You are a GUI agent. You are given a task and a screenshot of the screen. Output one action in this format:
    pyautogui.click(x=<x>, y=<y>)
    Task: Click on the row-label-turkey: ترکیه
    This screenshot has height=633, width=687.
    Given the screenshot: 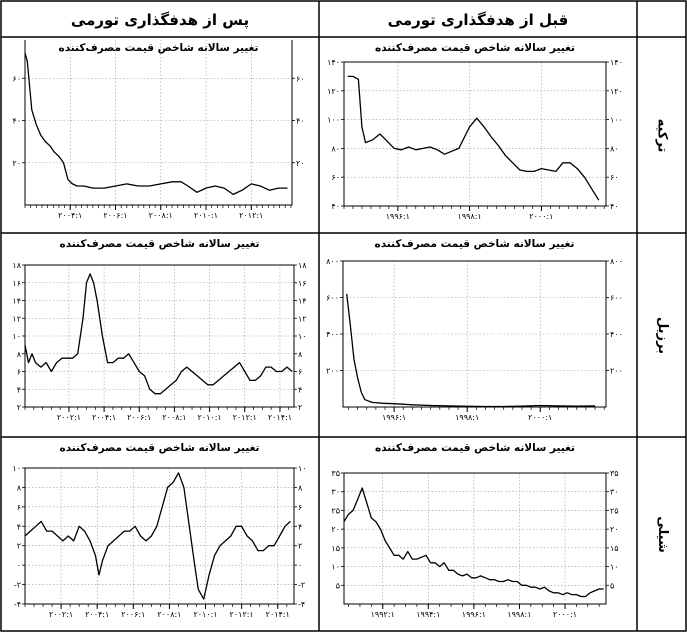 What is the action you would take?
    pyautogui.click(x=662, y=135)
    